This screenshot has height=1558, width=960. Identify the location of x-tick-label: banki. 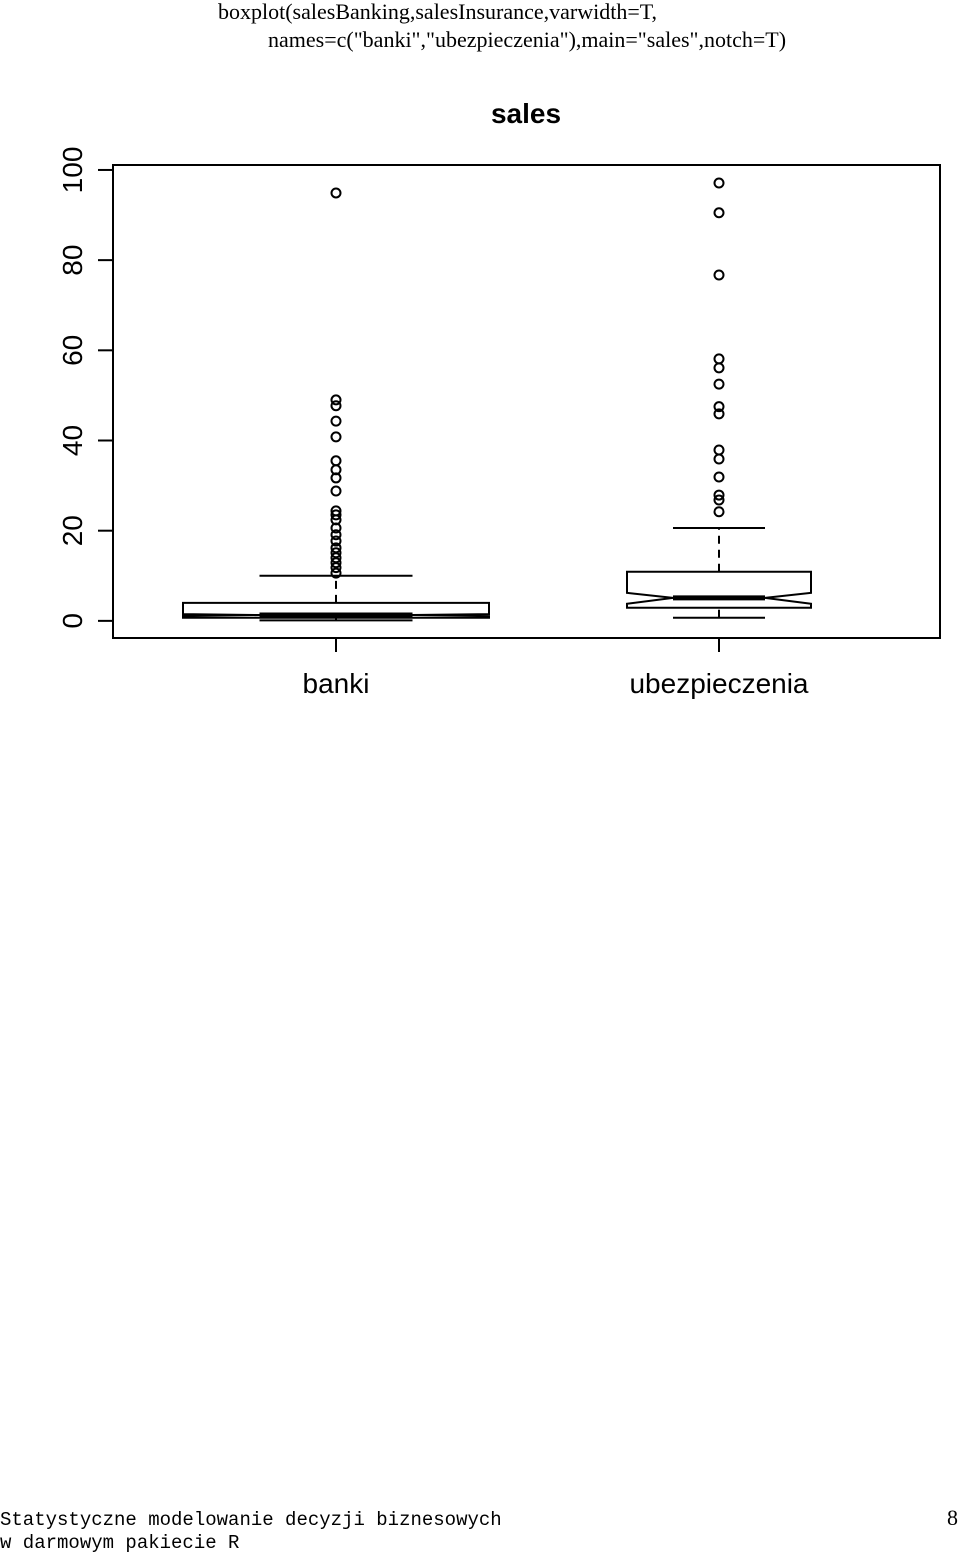
(336, 683).